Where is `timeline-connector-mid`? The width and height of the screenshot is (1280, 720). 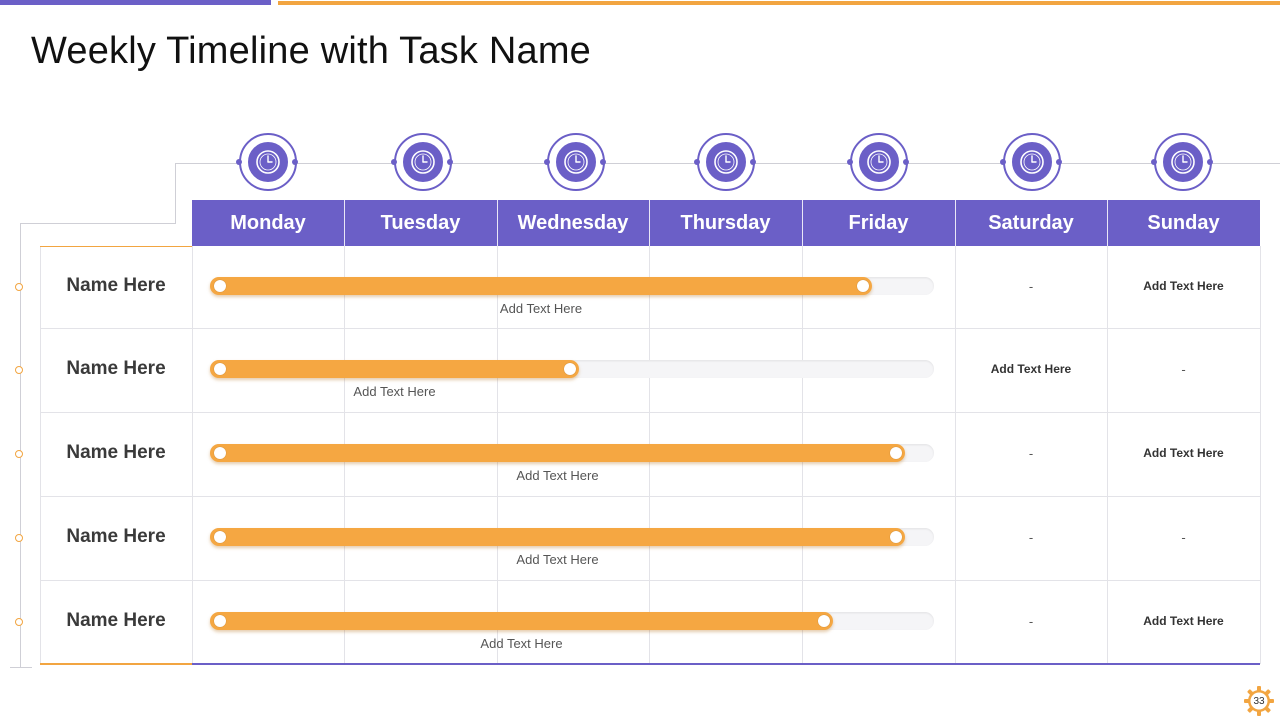 timeline-connector-mid is located at coordinates (98, 223).